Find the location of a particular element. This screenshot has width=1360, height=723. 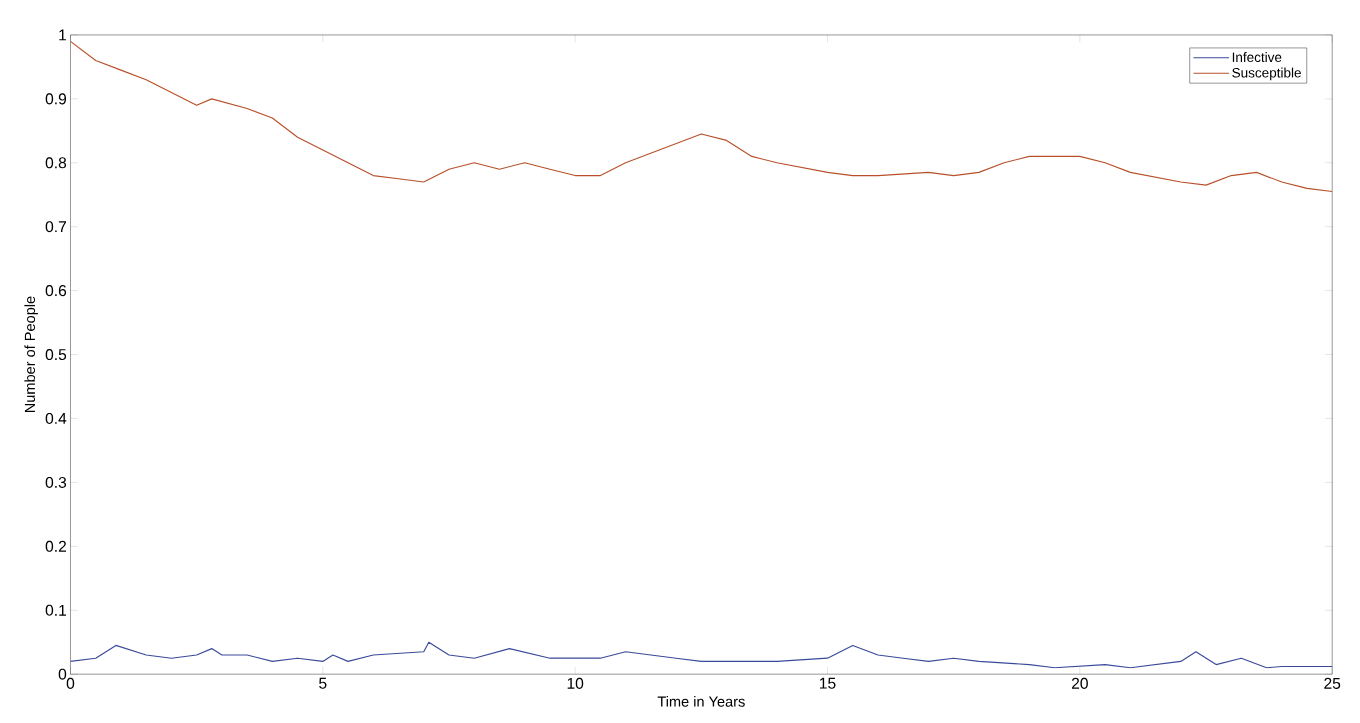

x-tick-label: 25 is located at coordinates (1332, 683).